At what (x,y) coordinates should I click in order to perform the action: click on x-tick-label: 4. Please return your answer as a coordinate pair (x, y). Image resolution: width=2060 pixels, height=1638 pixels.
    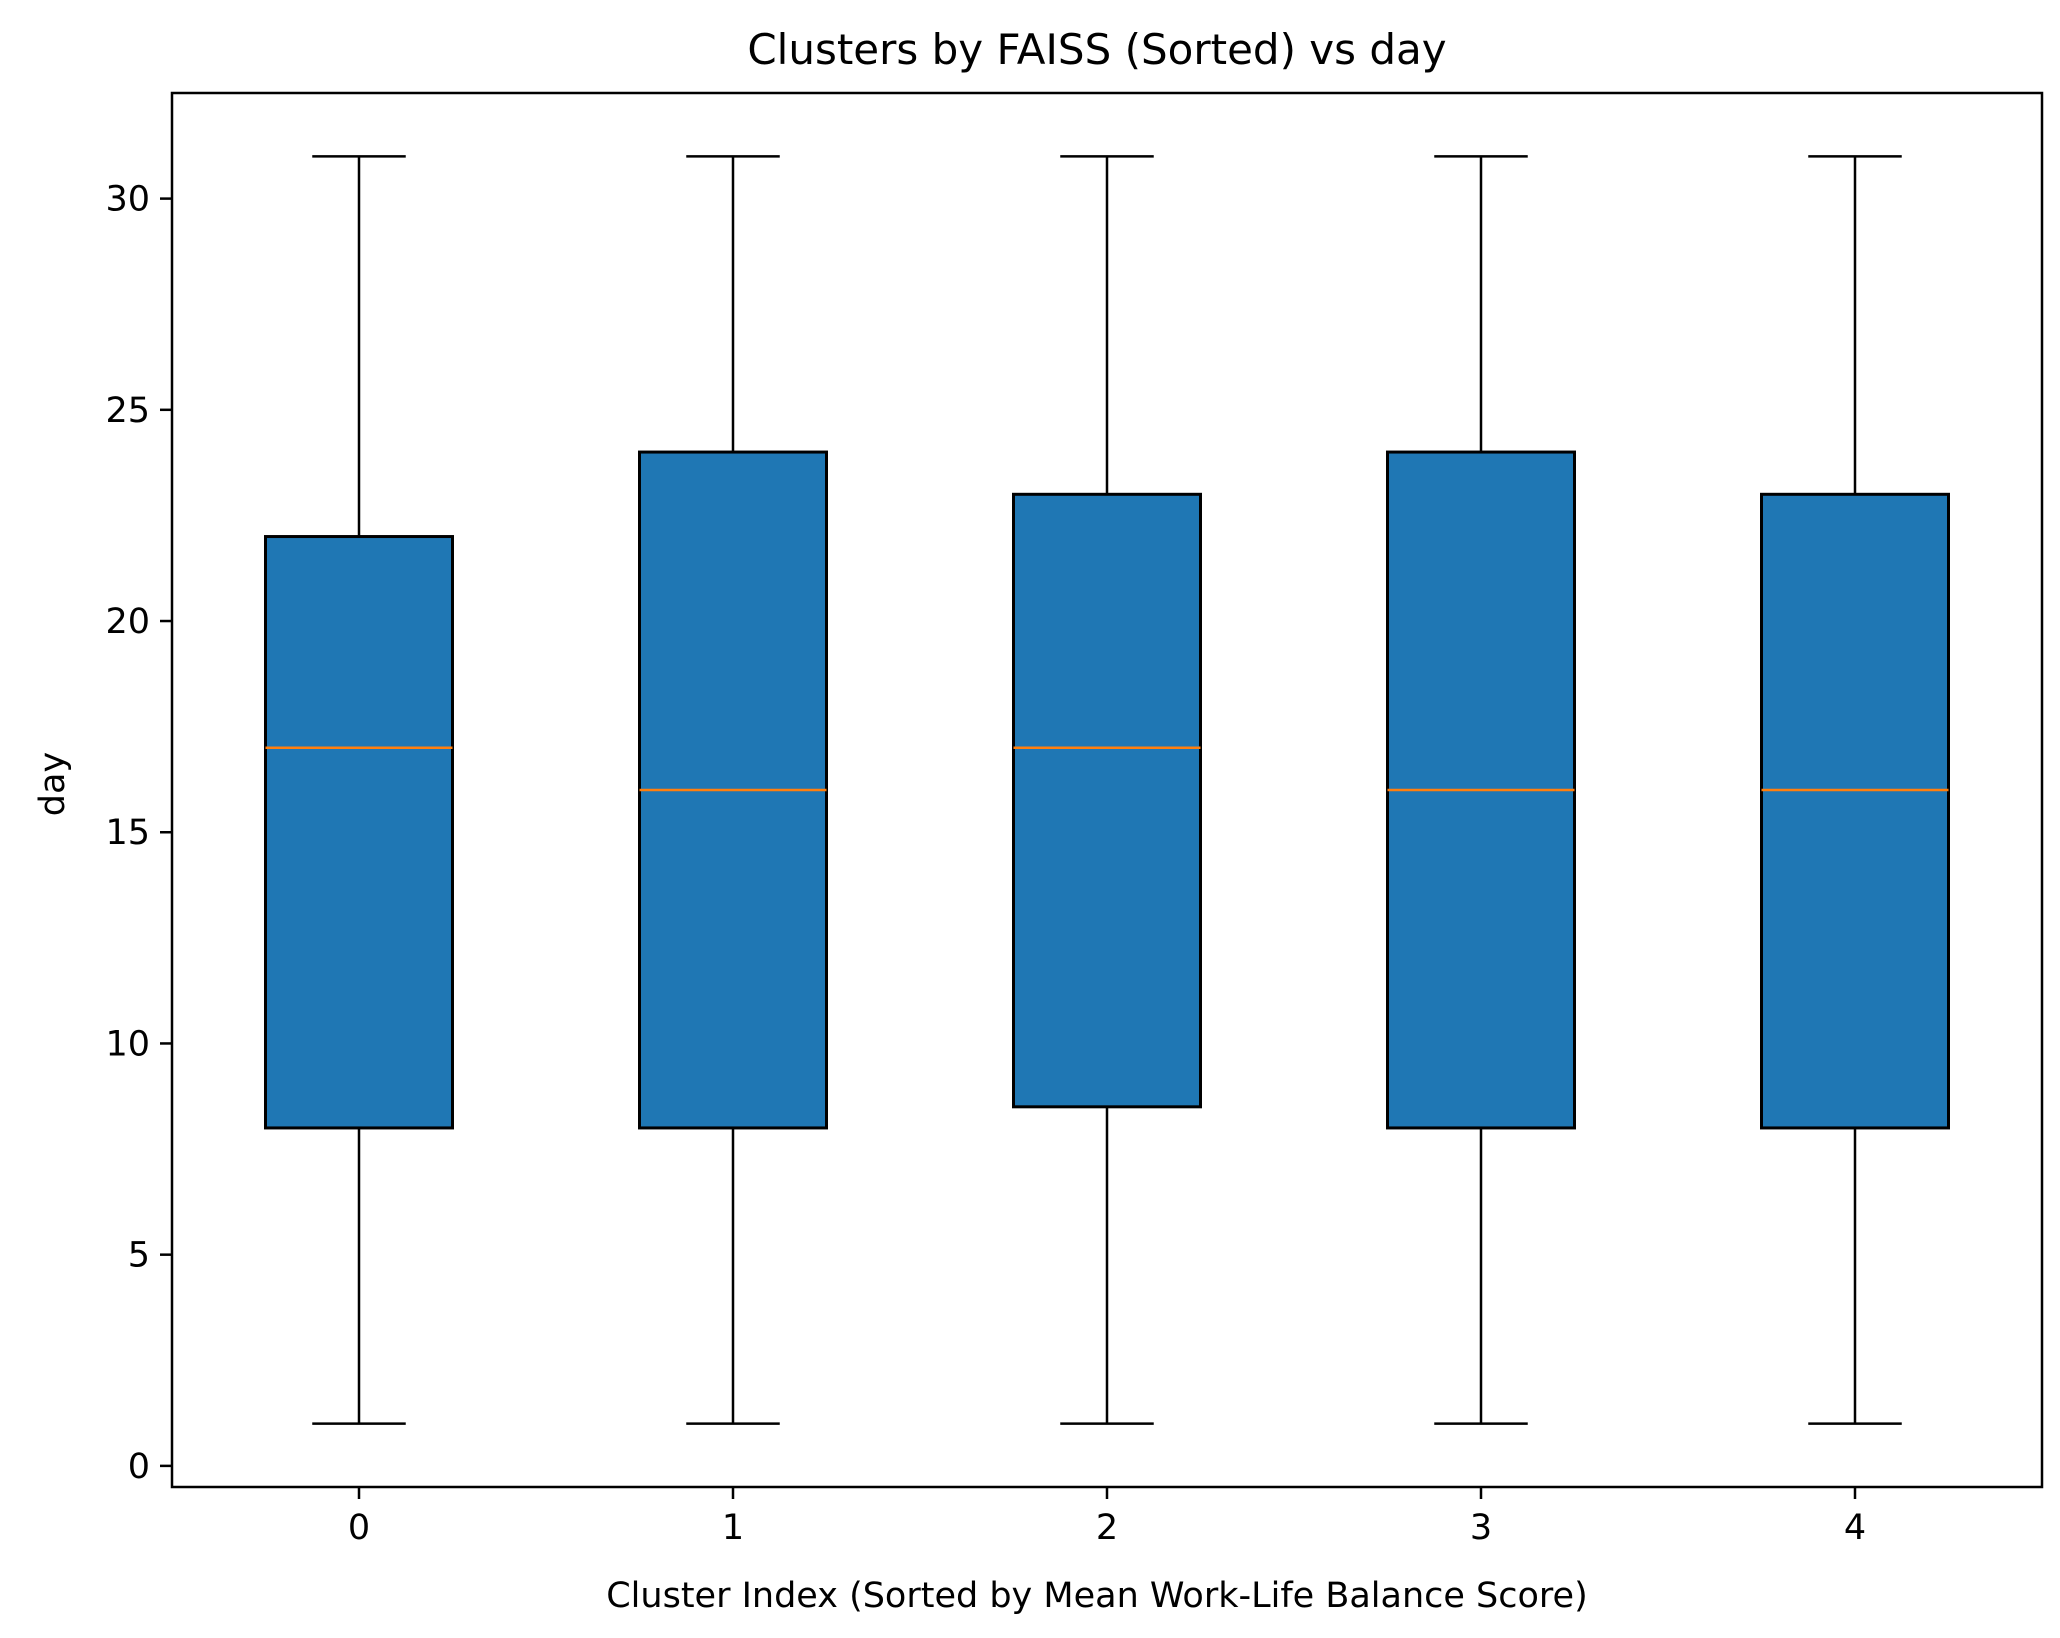
    Looking at the image, I should click on (1855, 1528).